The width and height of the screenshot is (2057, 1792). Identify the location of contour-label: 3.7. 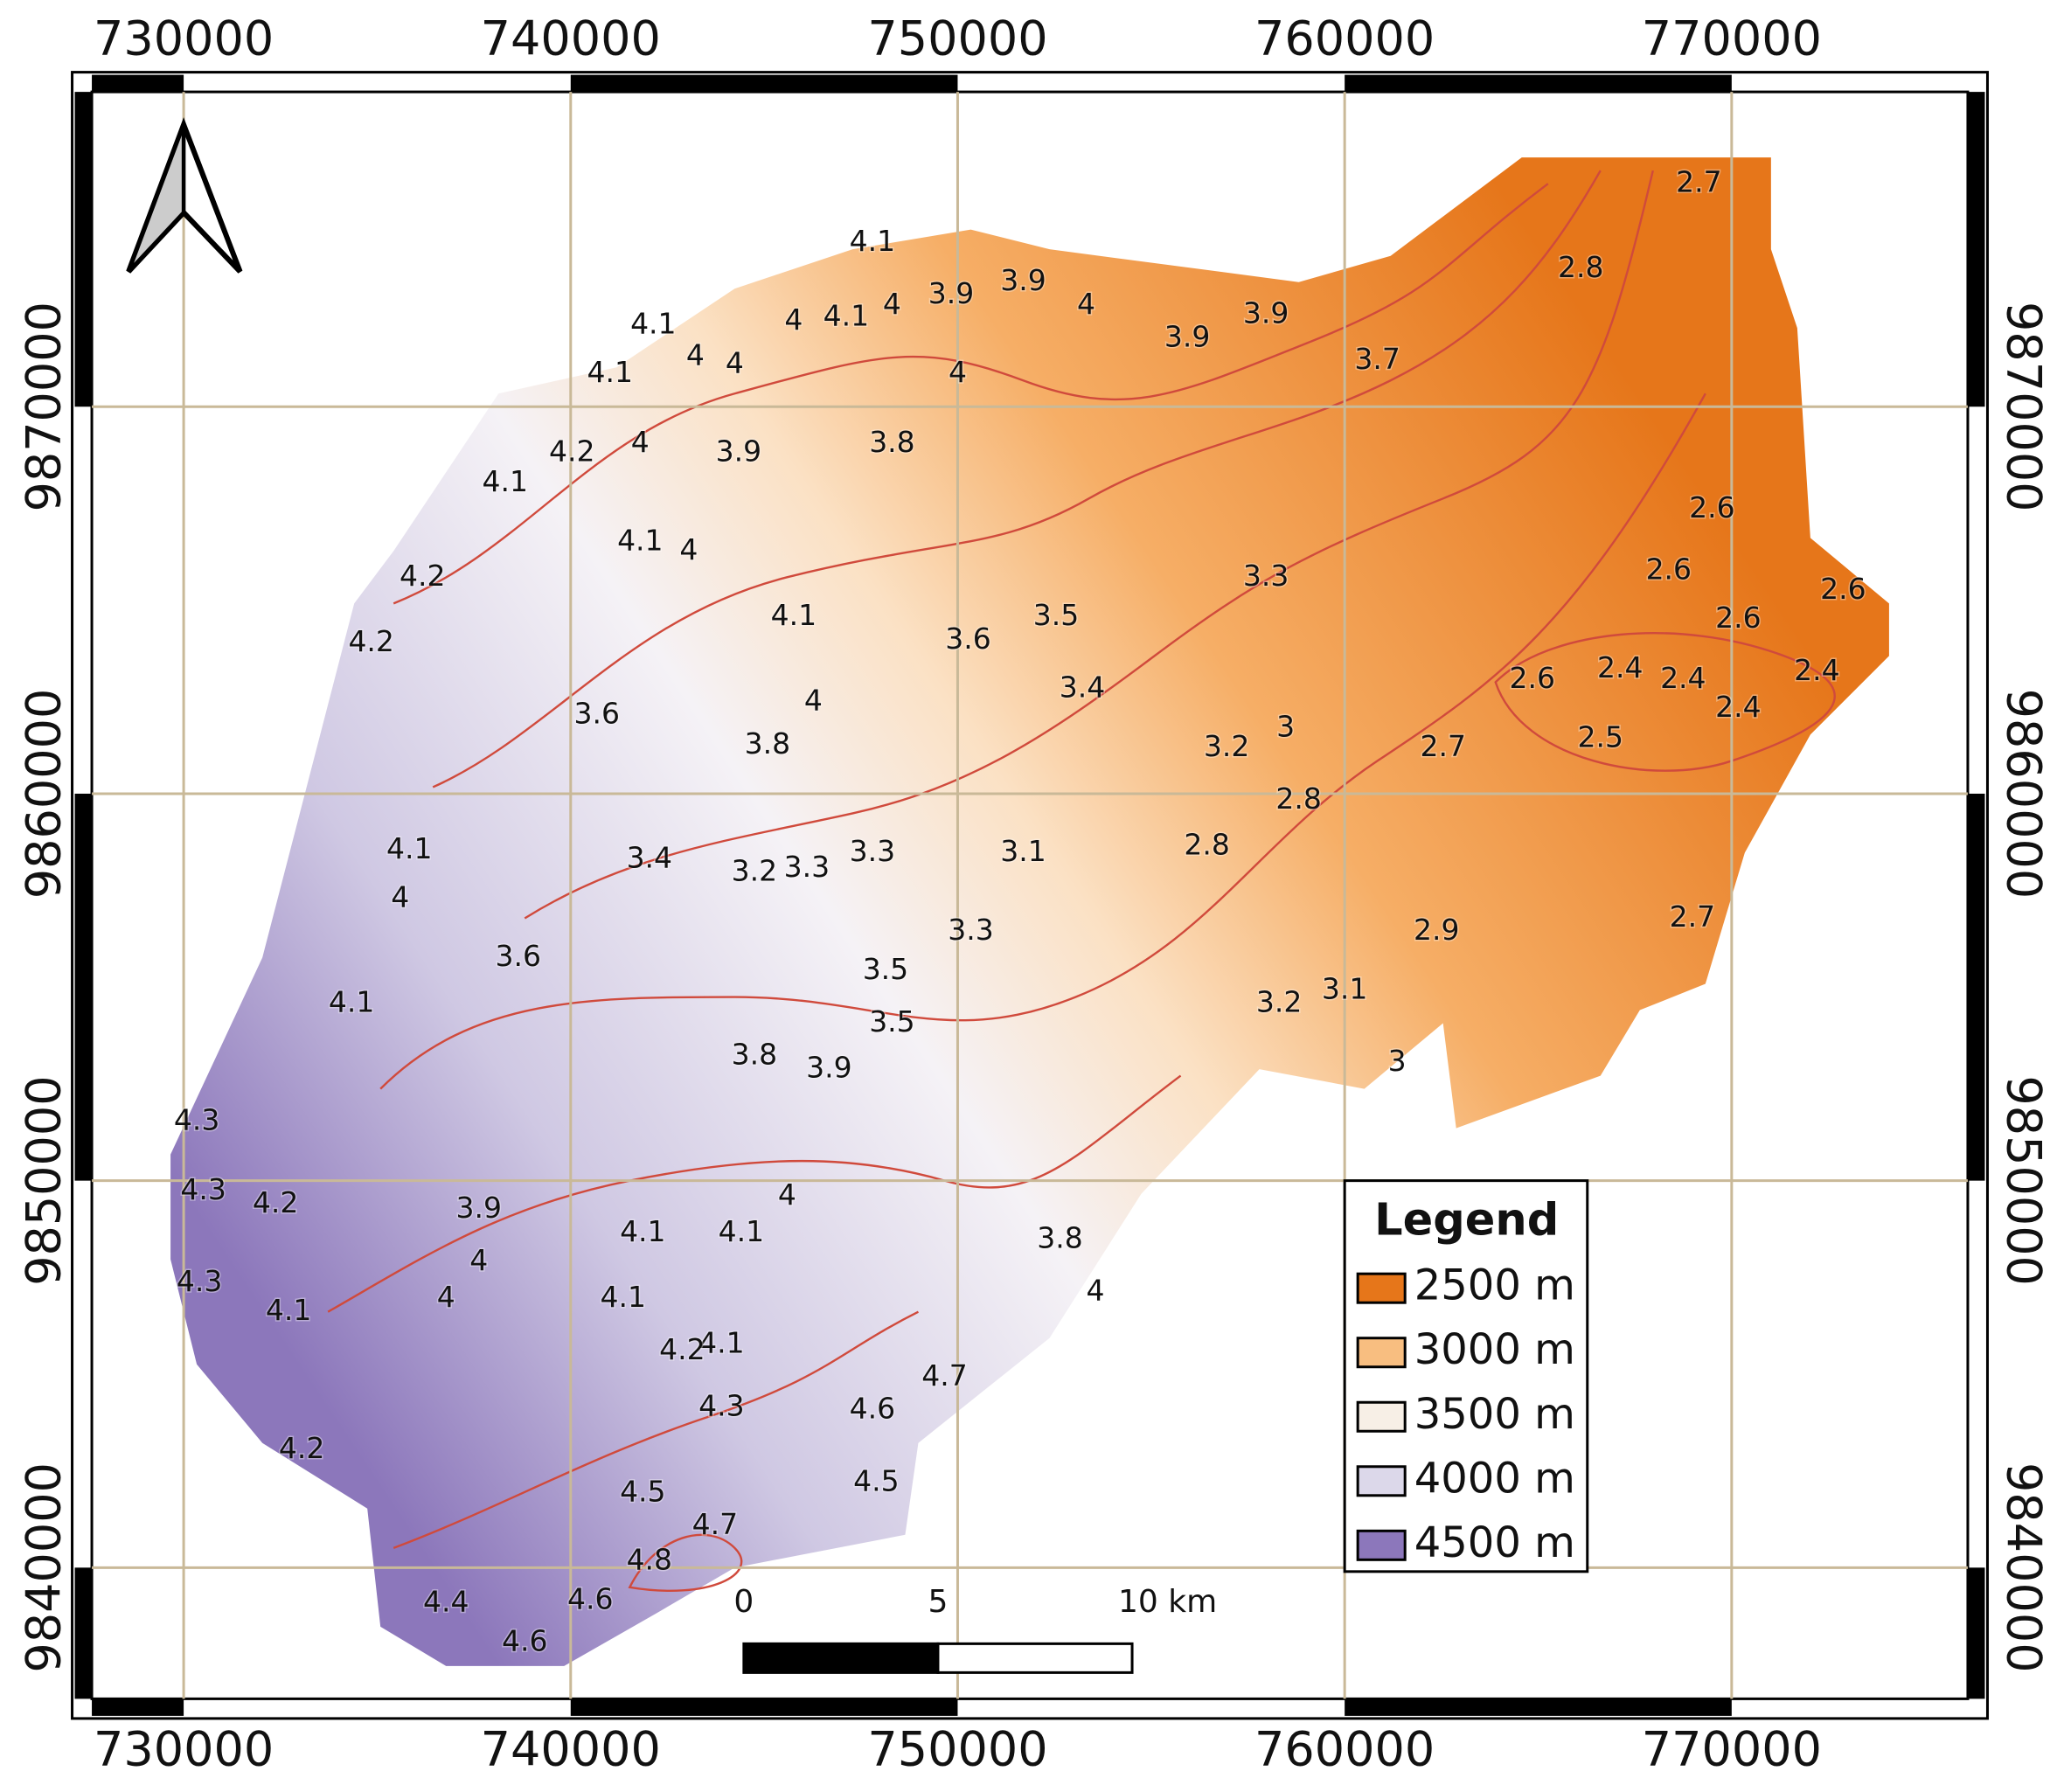
(1377, 359).